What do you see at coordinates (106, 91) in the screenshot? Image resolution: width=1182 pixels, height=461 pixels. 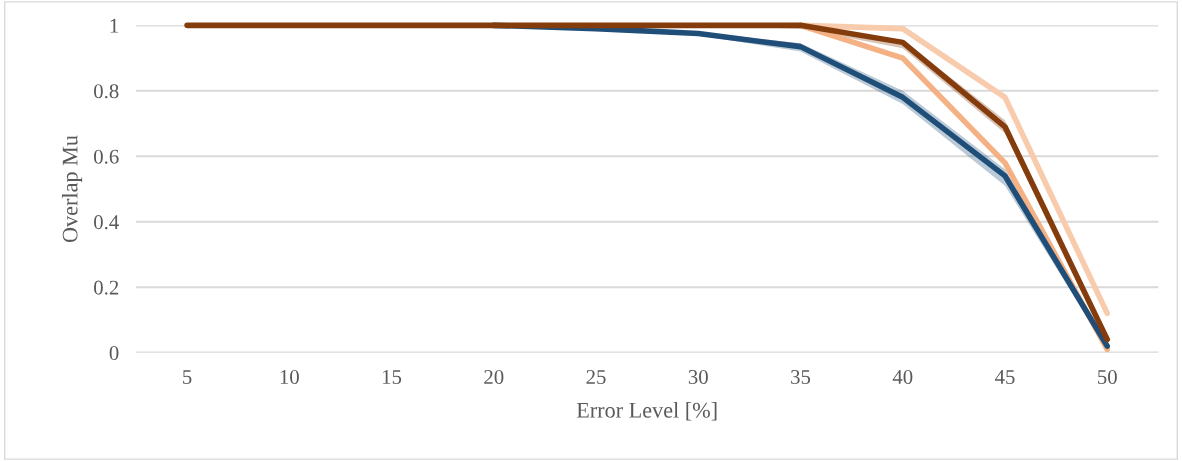 I see `y-tick-label: 0.8` at bounding box center [106, 91].